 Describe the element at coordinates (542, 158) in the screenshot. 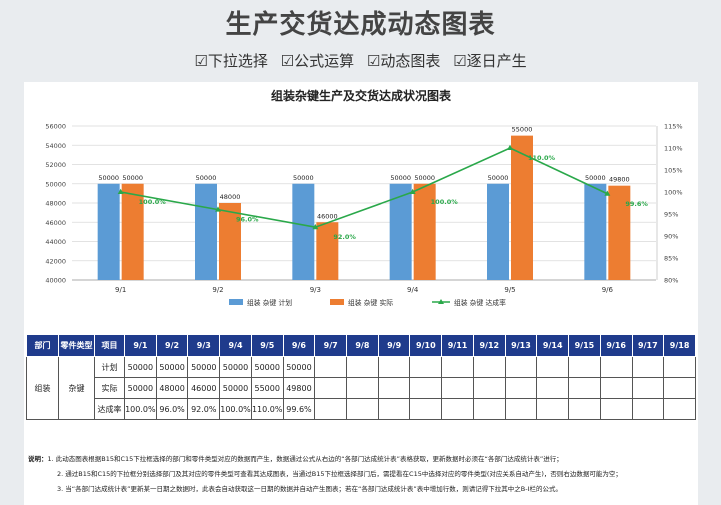

I see `rate-data-label: 110.0%` at that location.